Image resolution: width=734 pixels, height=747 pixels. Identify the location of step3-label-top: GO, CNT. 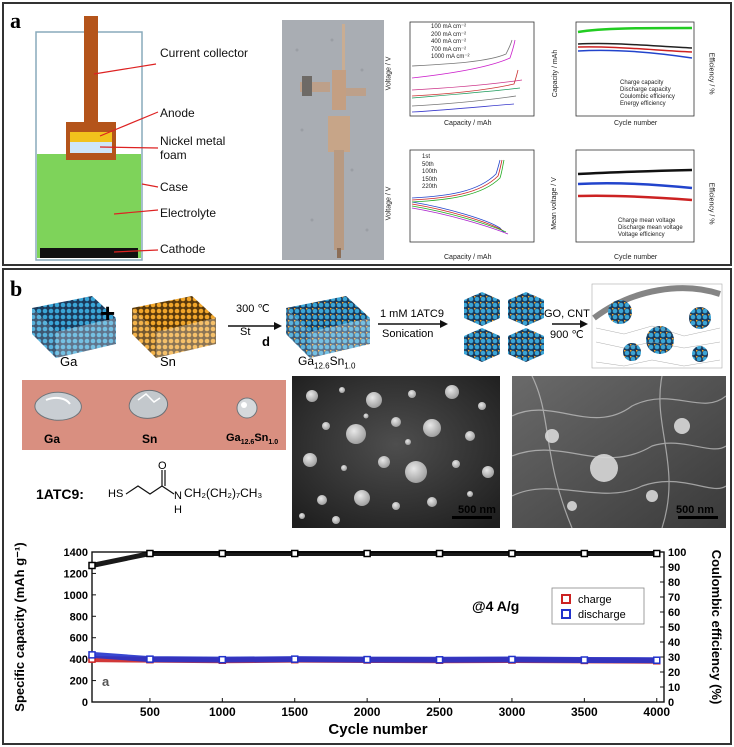
(567, 314).